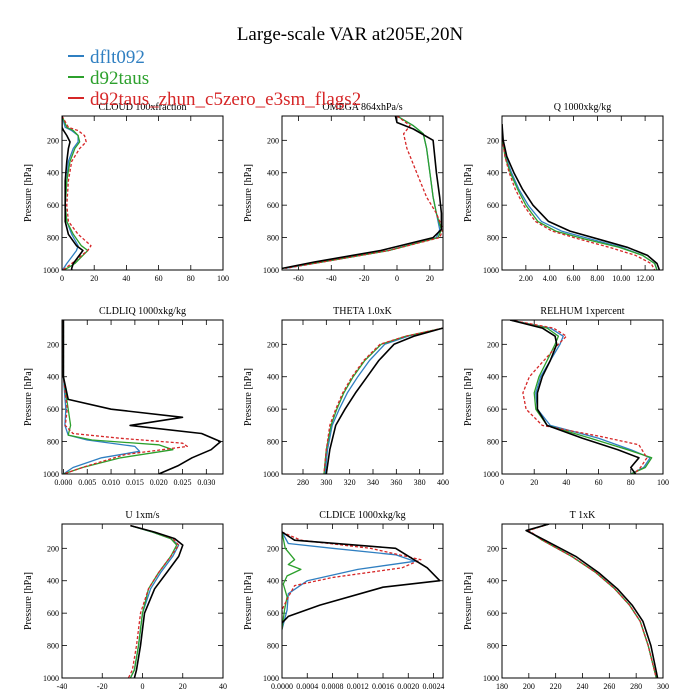 This screenshot has width=700, height=700. What do you see at coordinates (62, 278) in the screenshot?
I see `x-tick-label: 0` at bounding box center [62, 278].